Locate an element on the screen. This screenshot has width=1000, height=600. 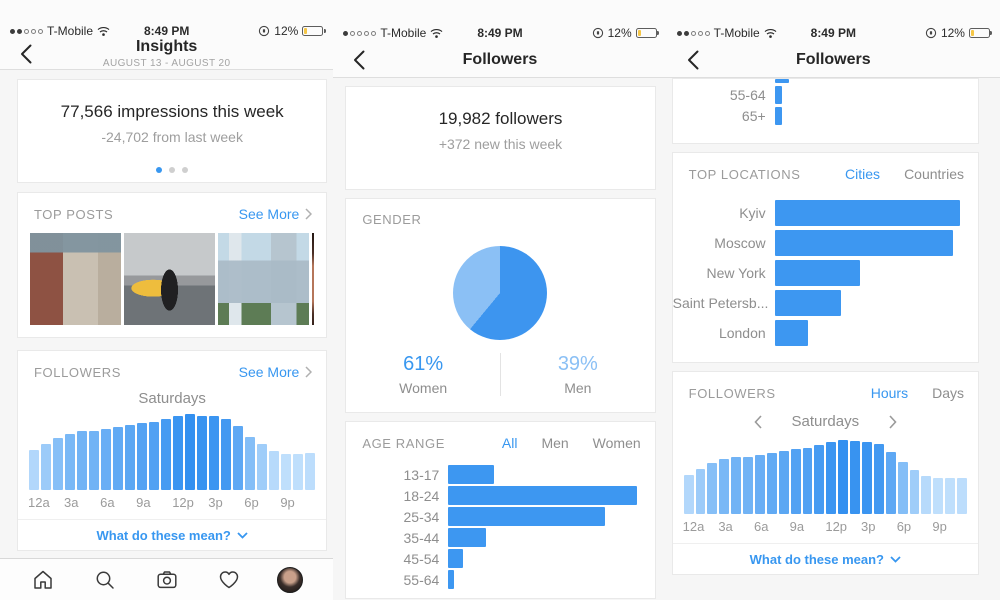
tab-cities: Cities is located at coordinates (863, 174).